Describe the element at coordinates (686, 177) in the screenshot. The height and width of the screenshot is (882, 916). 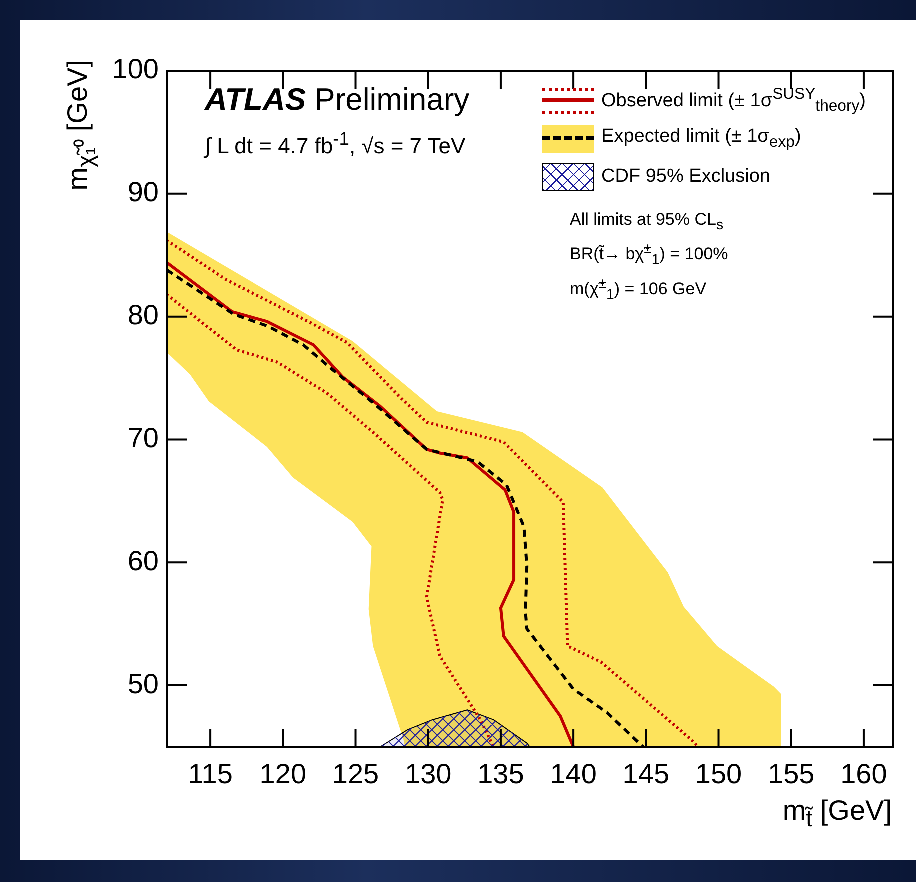
I see `legend-label: CDF 95% Exclusion` at that location.